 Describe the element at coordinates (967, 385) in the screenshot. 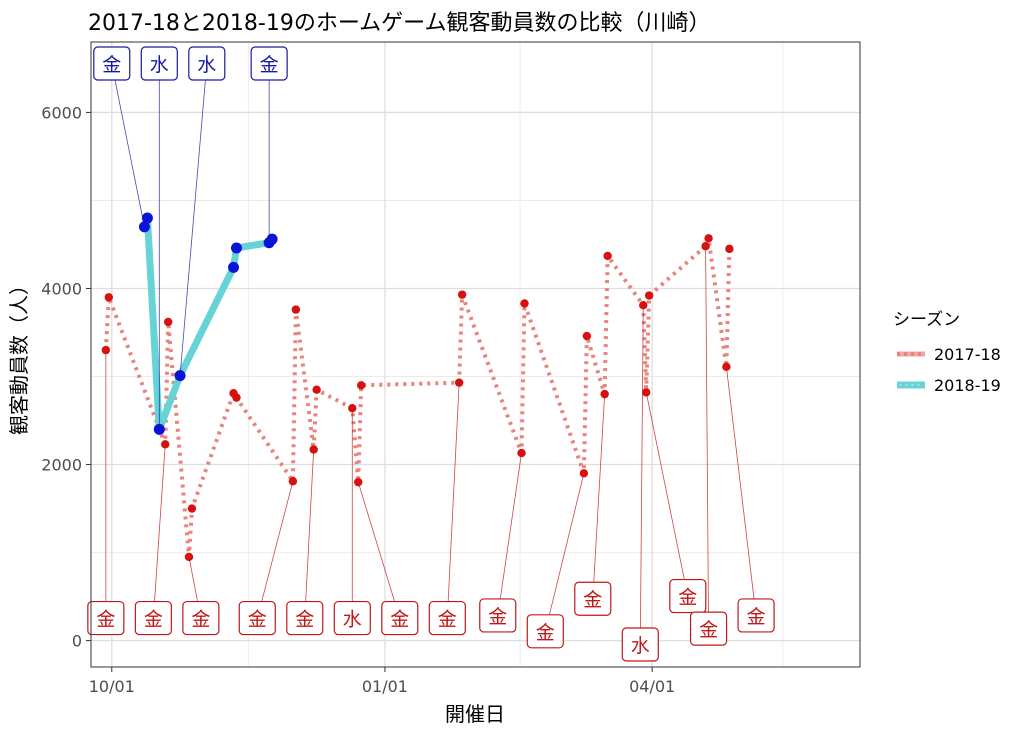

I see `legend-entry-label: 2018-19` at that location.